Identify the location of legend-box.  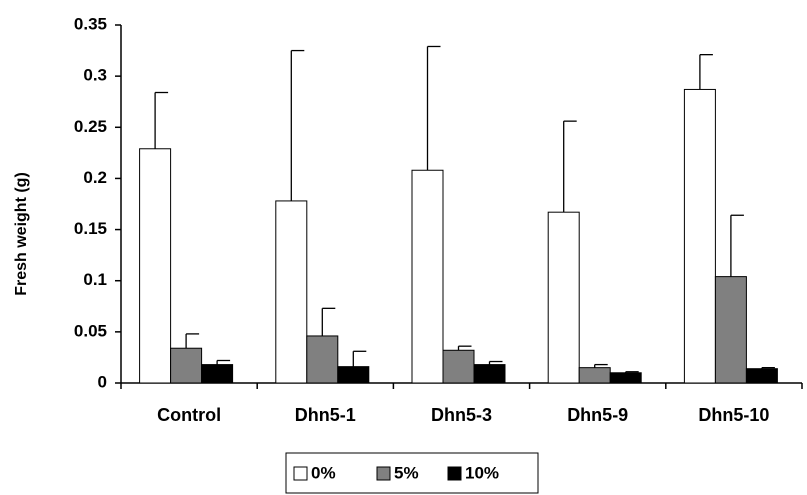
(412, 473).